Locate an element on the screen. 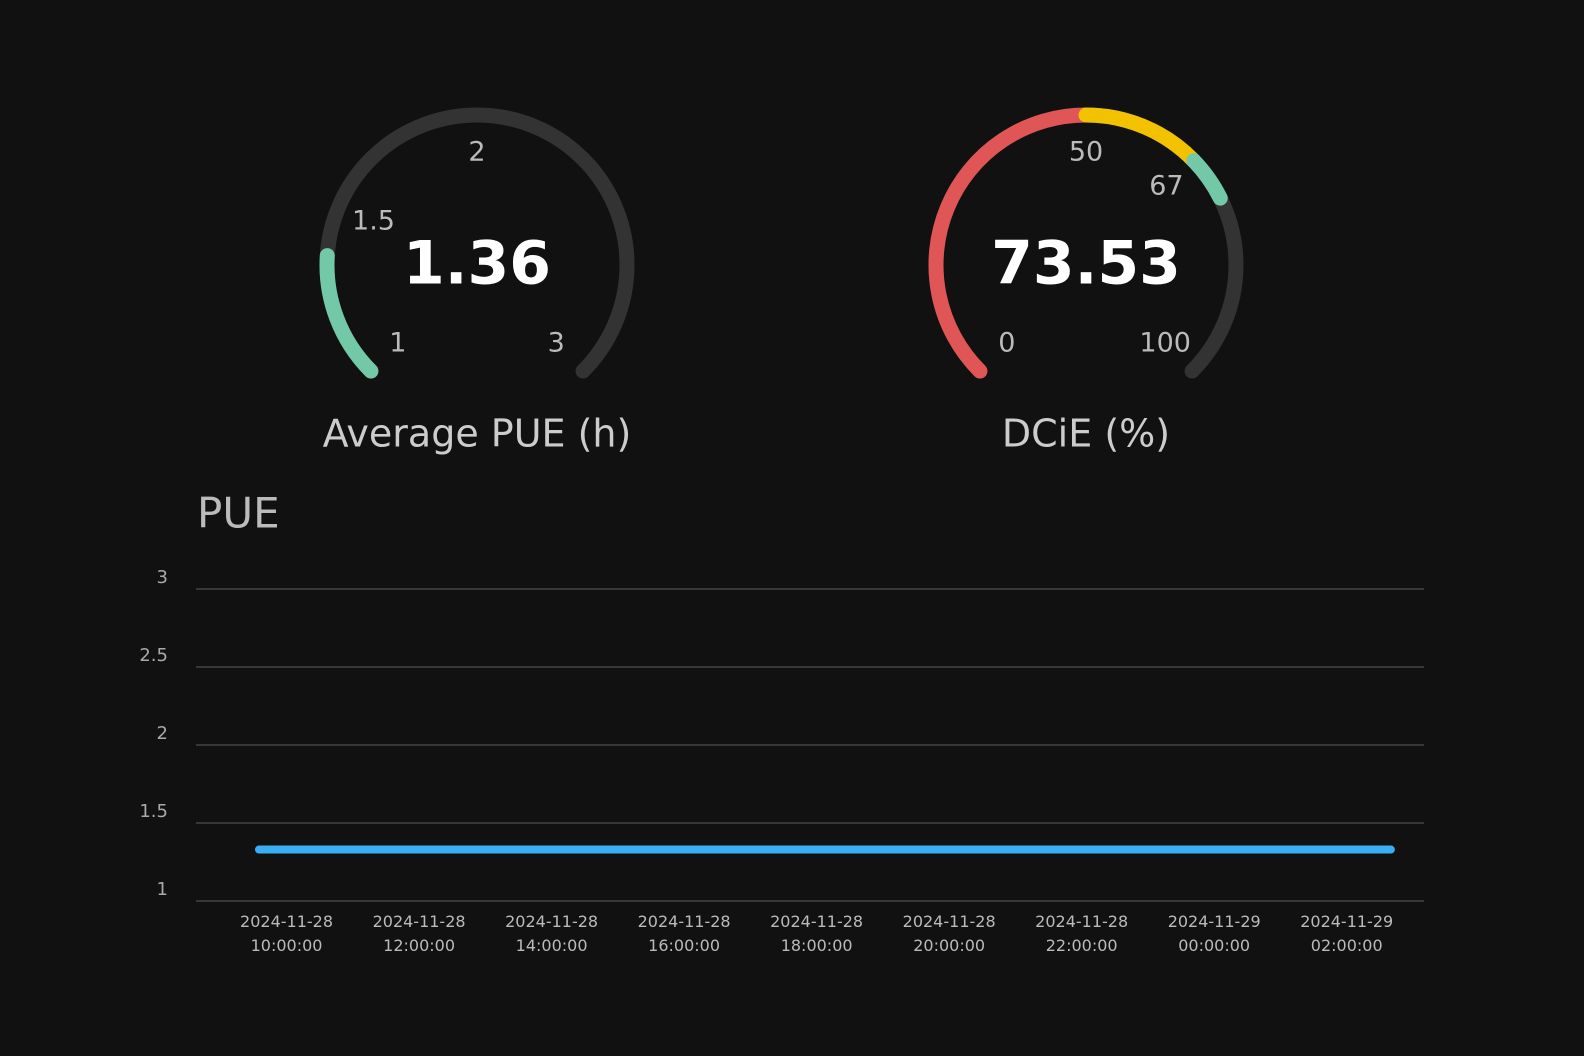  x-tick-label: 2024-11-28 16:00:00 is located at coordinates (684, 933).